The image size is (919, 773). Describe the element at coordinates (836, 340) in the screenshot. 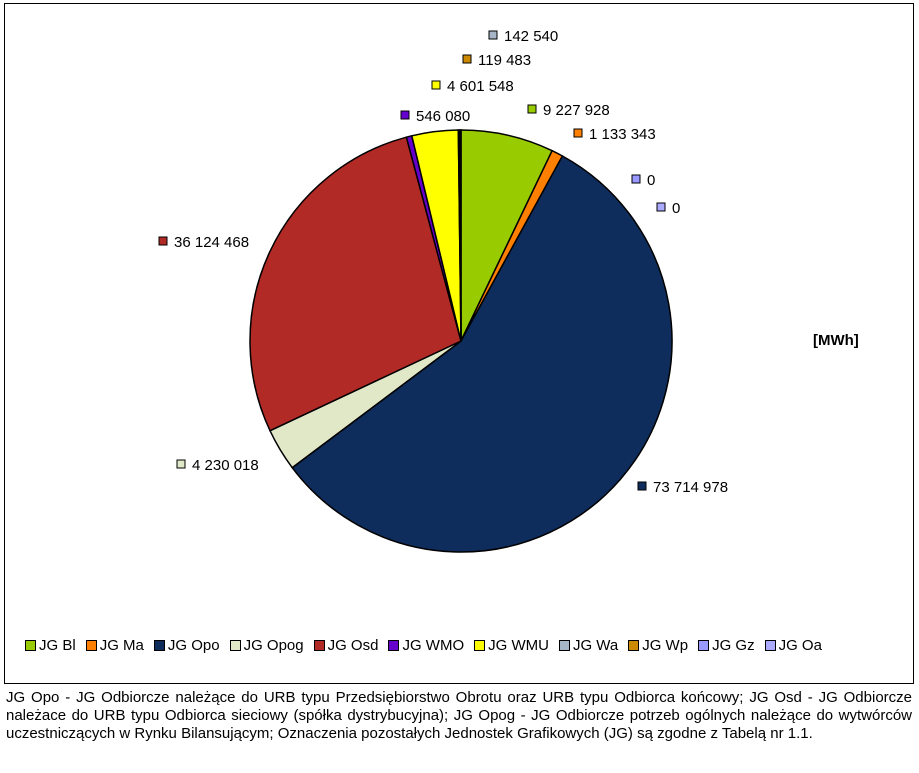

I see `unit-label: [MWh]` at that location.